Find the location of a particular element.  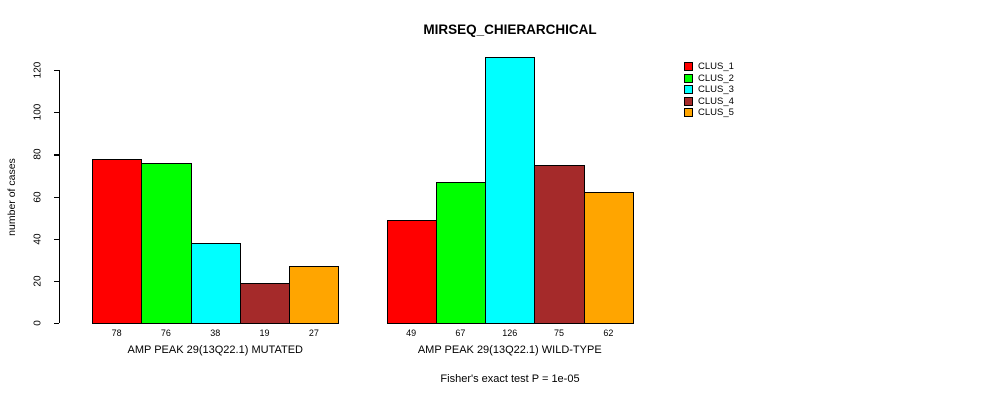

legend-item: CLUS_4 is located at coordinates (709, 102).